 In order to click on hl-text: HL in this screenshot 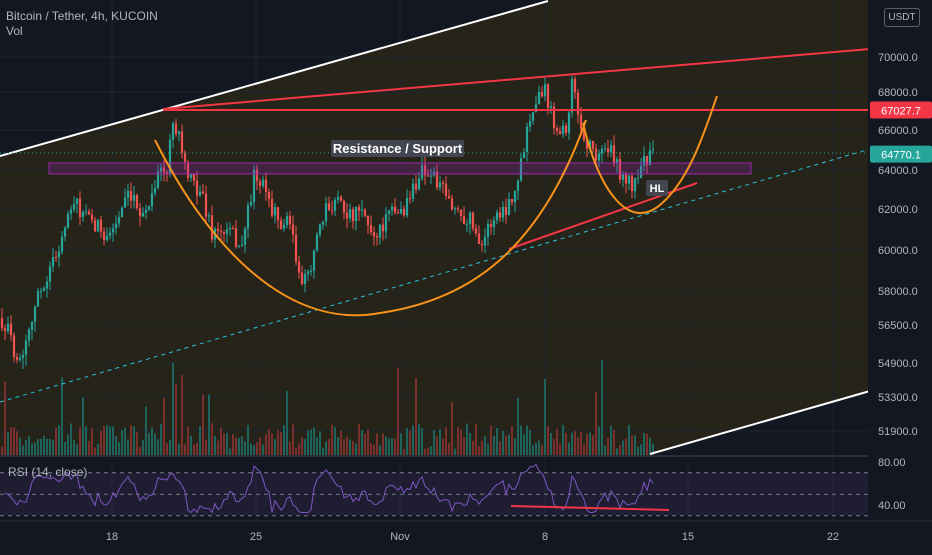, I will do `click(657, 189)`.